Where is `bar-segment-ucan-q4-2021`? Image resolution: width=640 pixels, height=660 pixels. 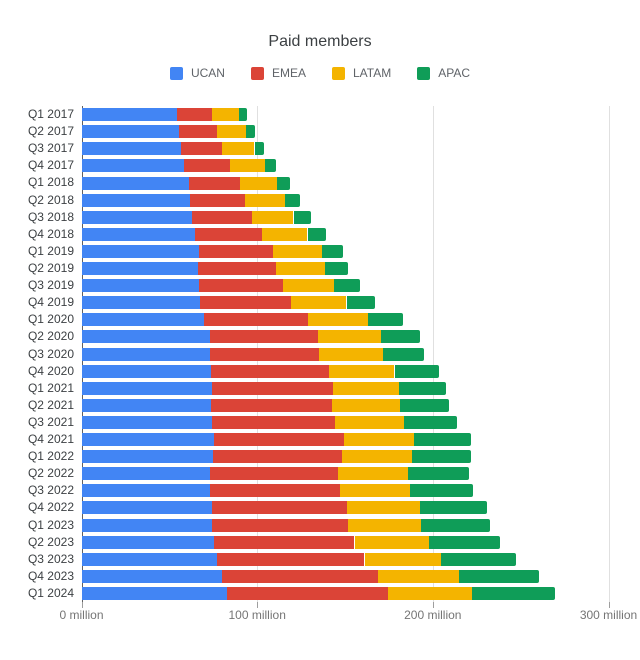
bar-segment-ucan-q4-2021 is located at coordinates (147, 439).